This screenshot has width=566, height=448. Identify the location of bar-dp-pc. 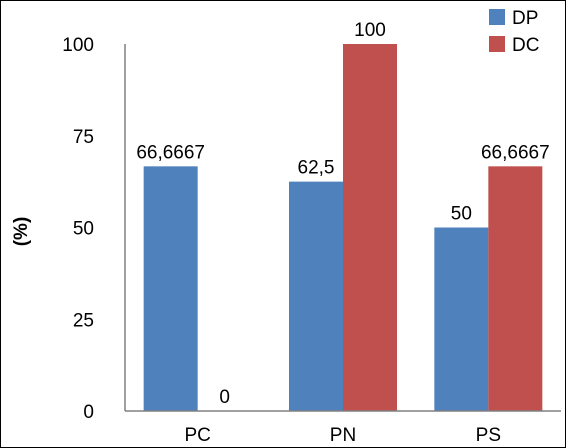
(170, 288).